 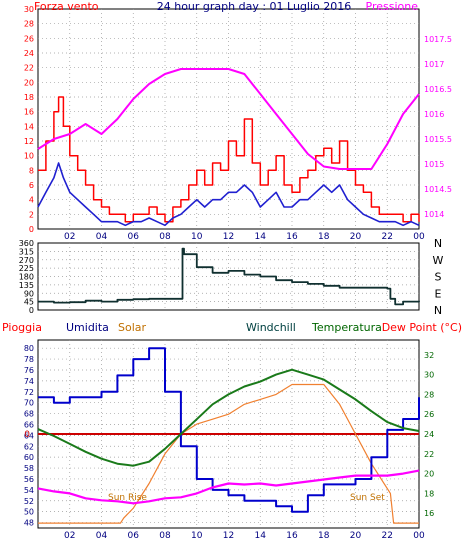 I want to click on y-tick-label: 28, so click(x=29, y=24).